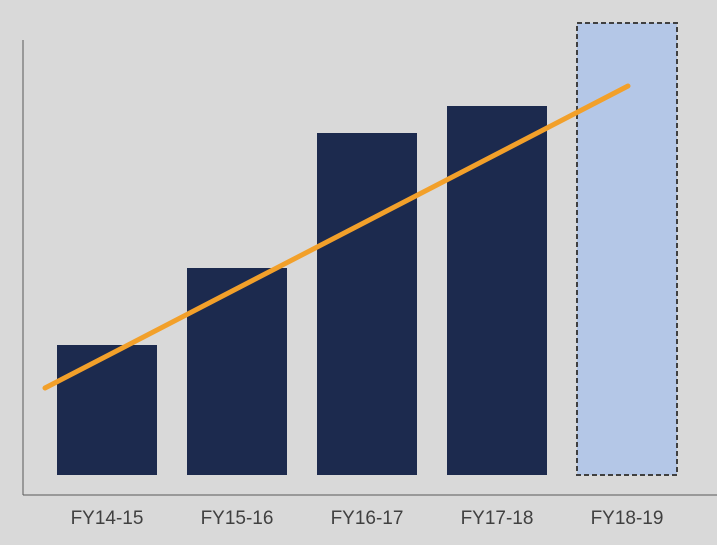 Image resolution: width=717 pixels, height=545 pixels. I want to click on x-tick-label: FY18-19, so click(627, 518).